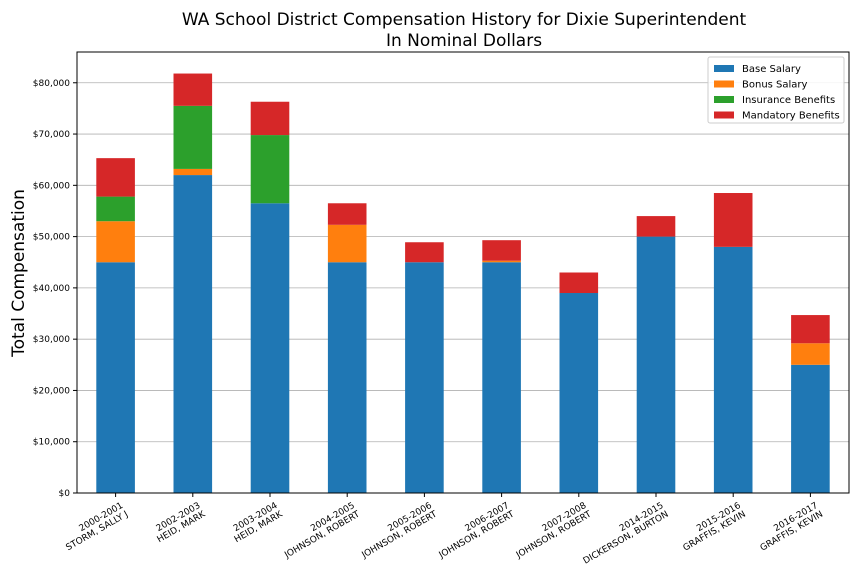  What do you see at coordinates (51, 135) in the screenshot?
I see `y-tick-label: $70,000` at bounding box center [51, 135].